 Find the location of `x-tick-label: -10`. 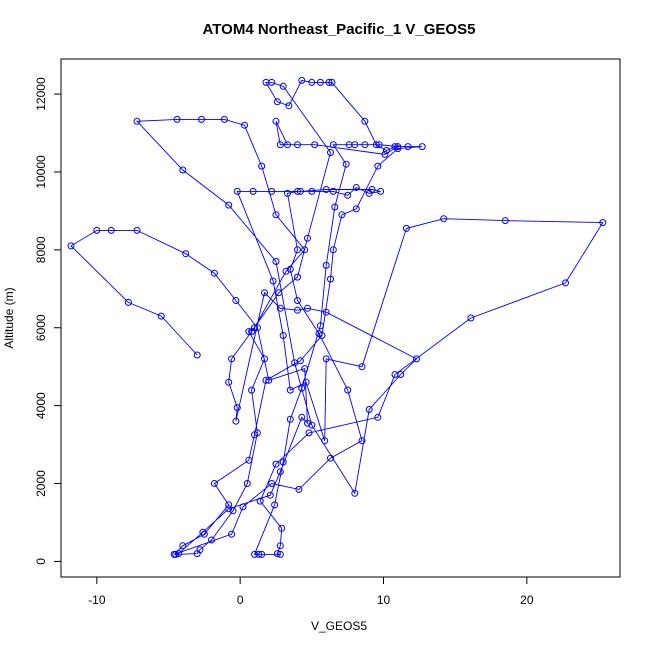

x-tick-label: -10 is located at coordinates (97, 600).